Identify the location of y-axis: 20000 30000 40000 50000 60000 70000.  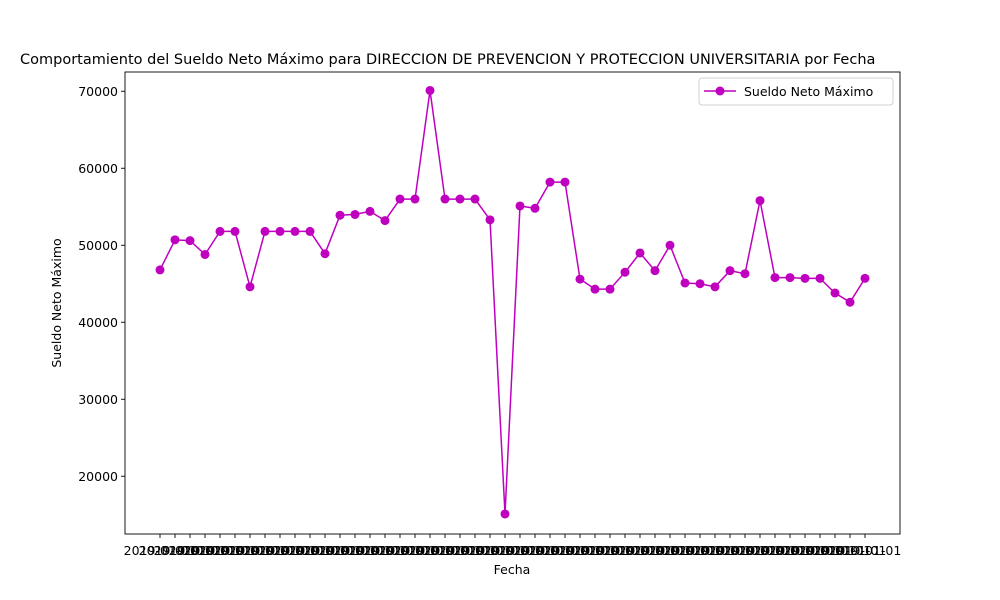
(101, 284).